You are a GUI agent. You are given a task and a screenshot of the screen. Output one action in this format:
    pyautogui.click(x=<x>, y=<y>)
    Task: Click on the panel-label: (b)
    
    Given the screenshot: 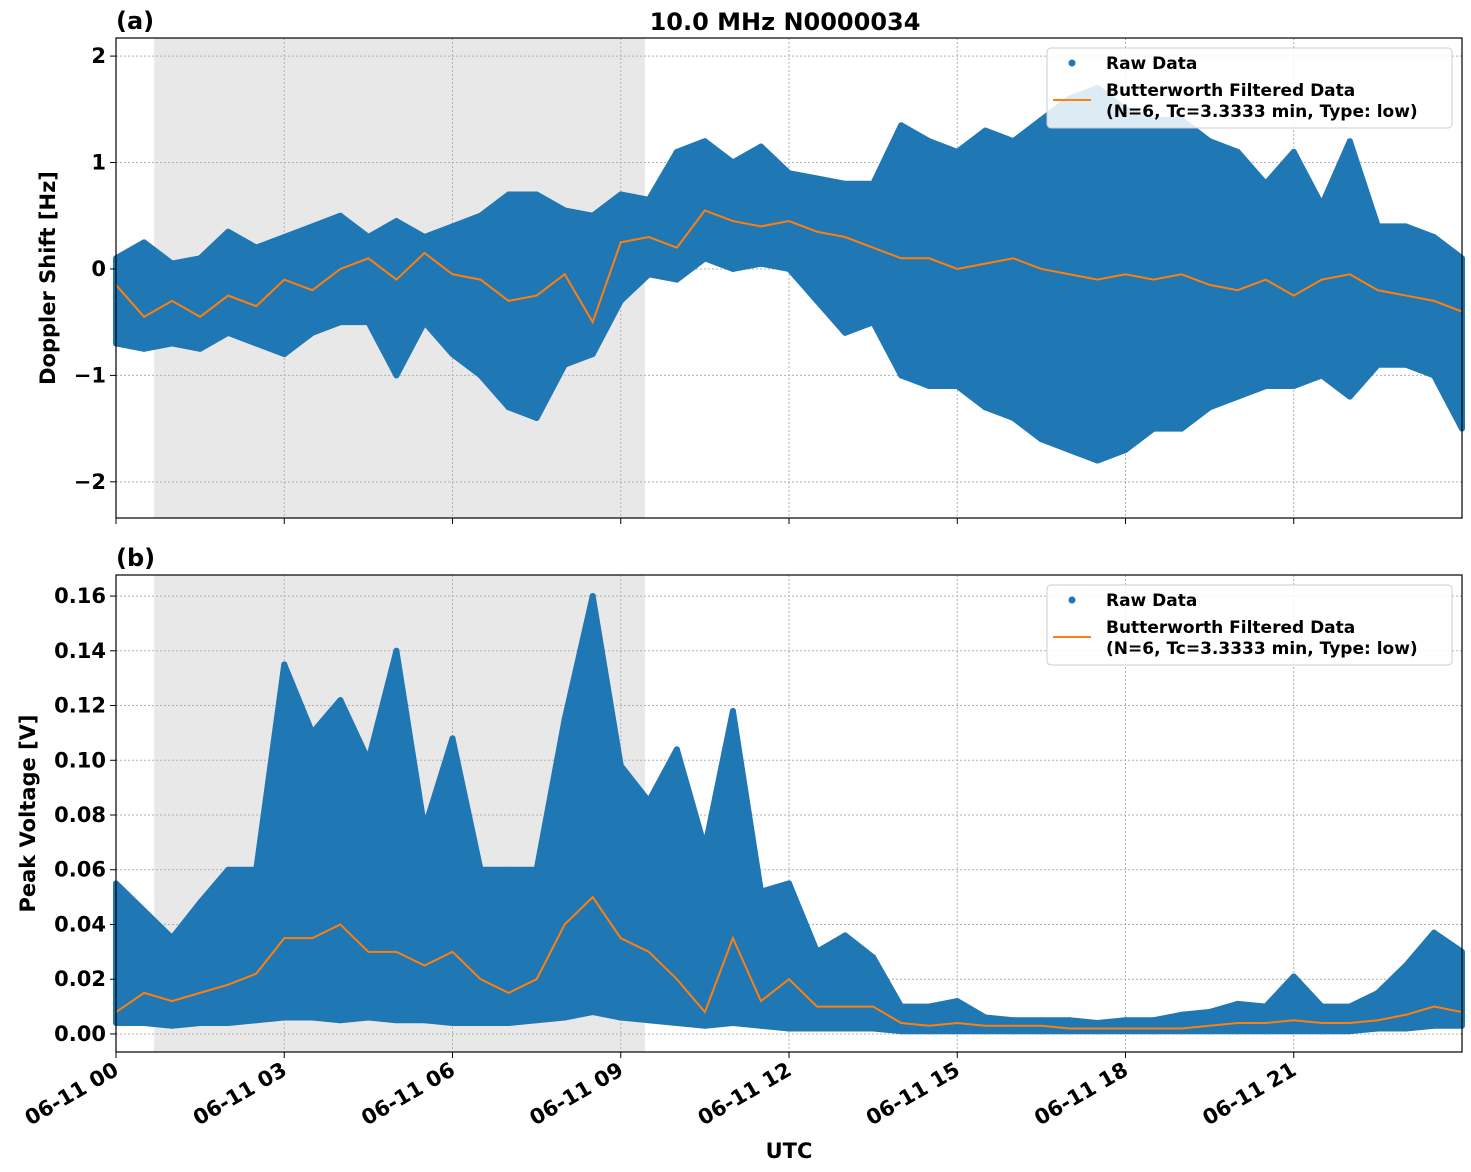 What is the action you would take?
    pyautogui.click(x=135, y=558)
    